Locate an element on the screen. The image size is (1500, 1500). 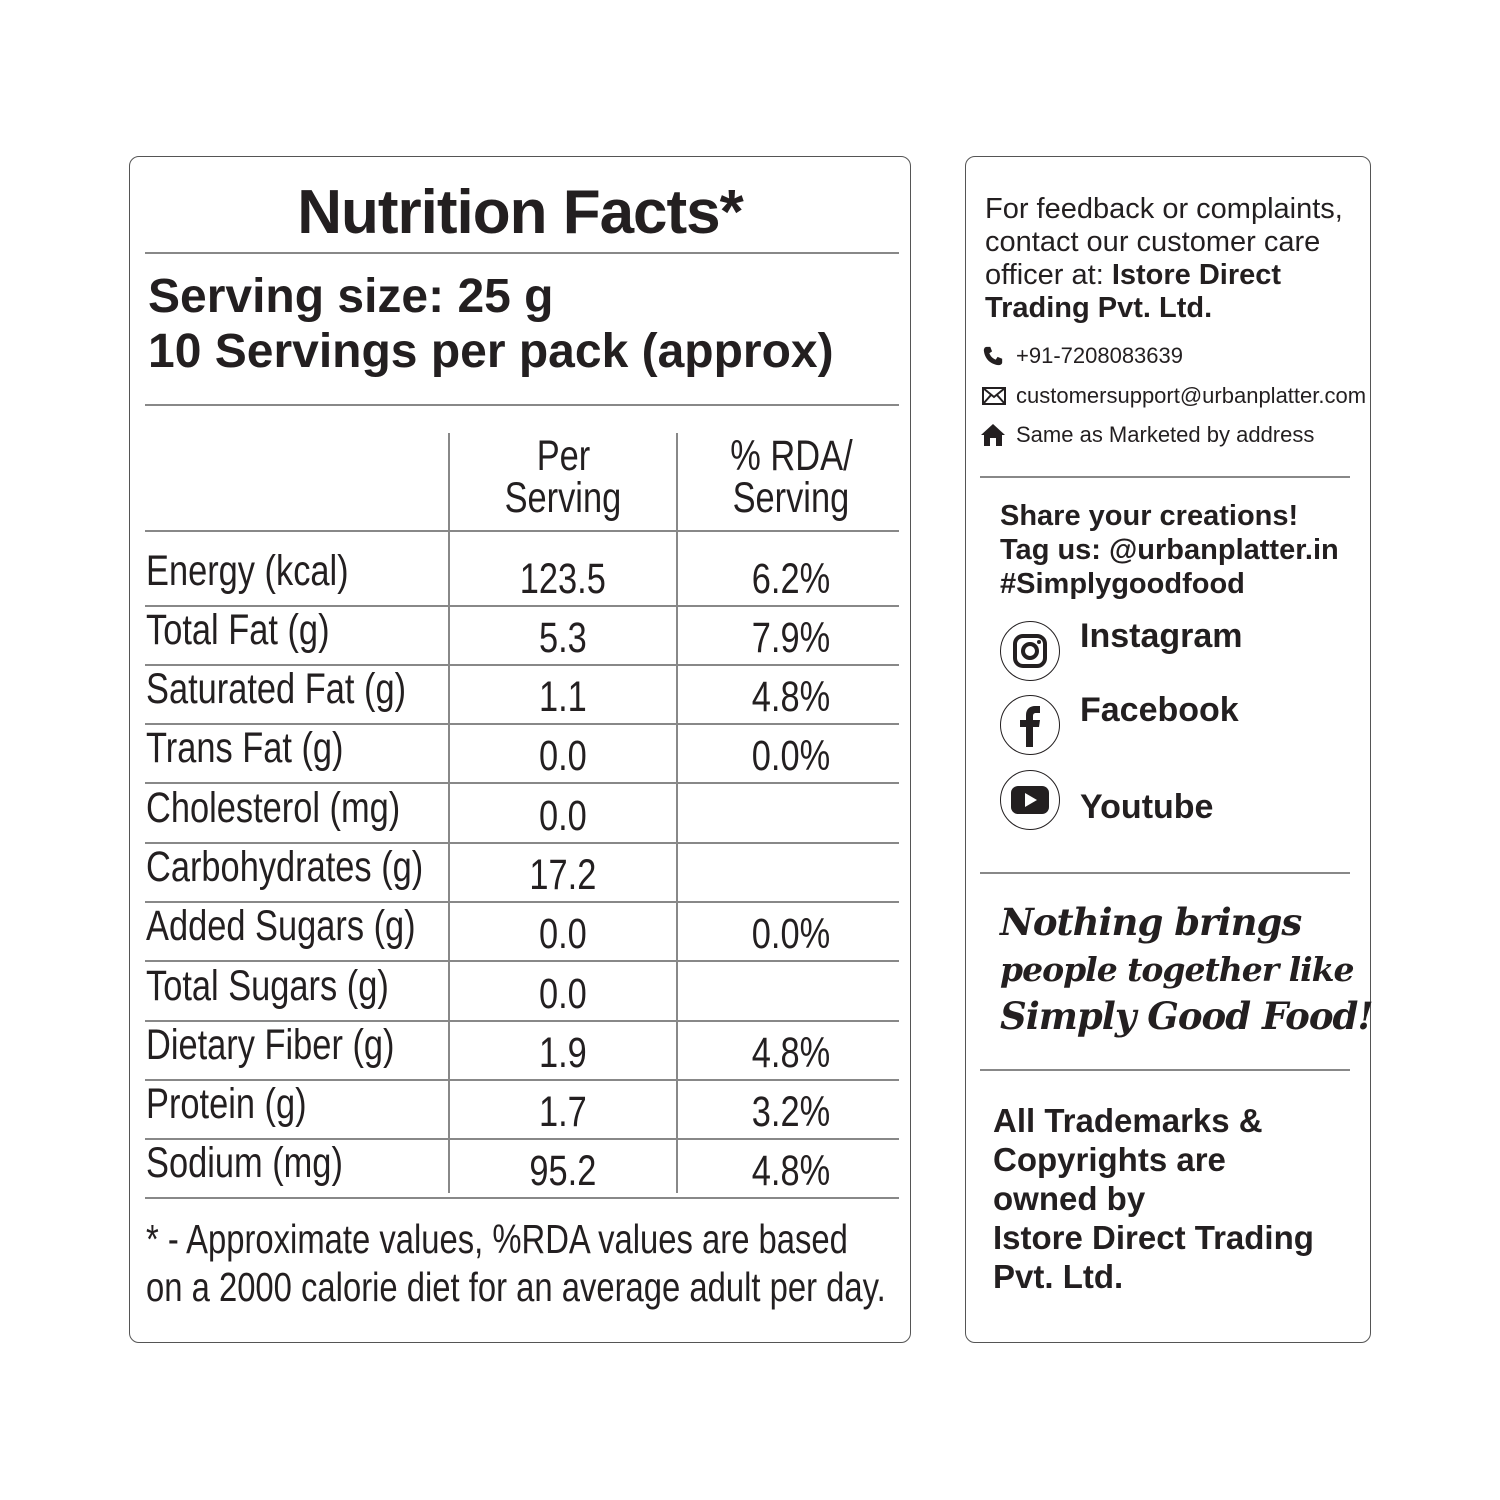
serving-size: Serving size: 25 g is located at coordinates (351, 296).